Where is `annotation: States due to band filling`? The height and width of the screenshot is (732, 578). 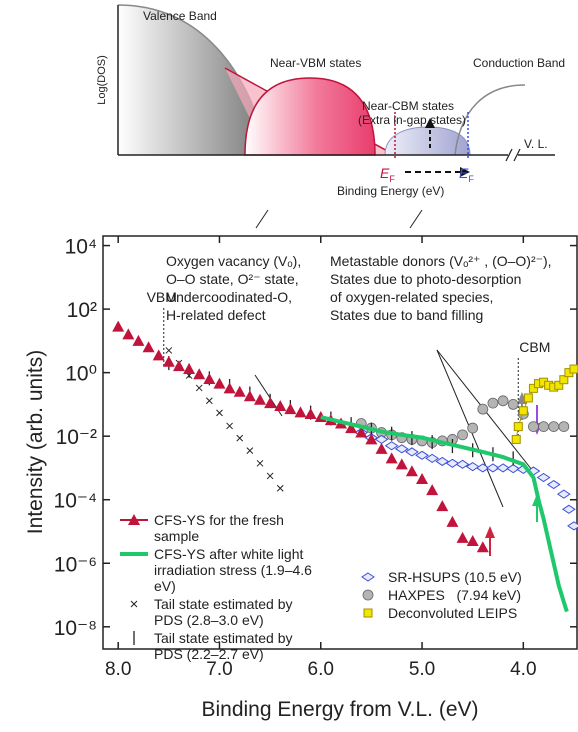
annotation: States due to band filling is located at coordinates (406, 315).